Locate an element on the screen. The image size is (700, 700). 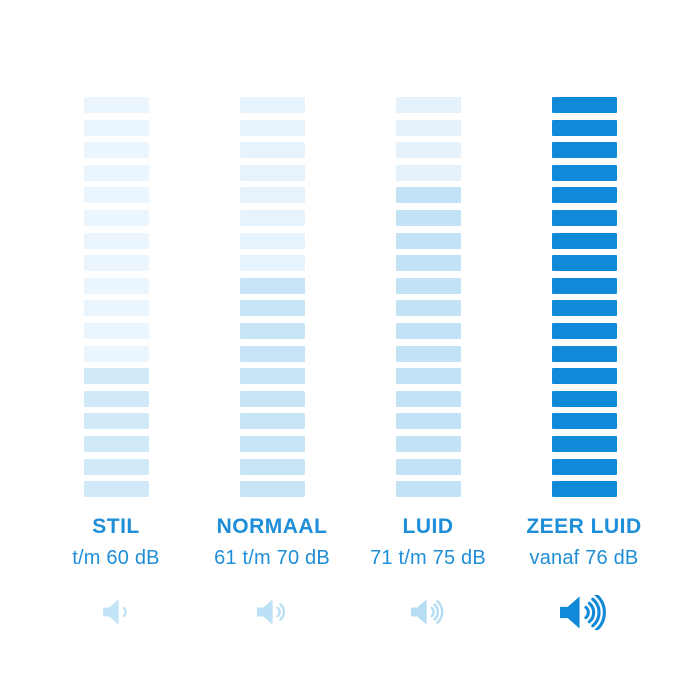
speaker-4-waves-icon is located at coordinates (583, 612).